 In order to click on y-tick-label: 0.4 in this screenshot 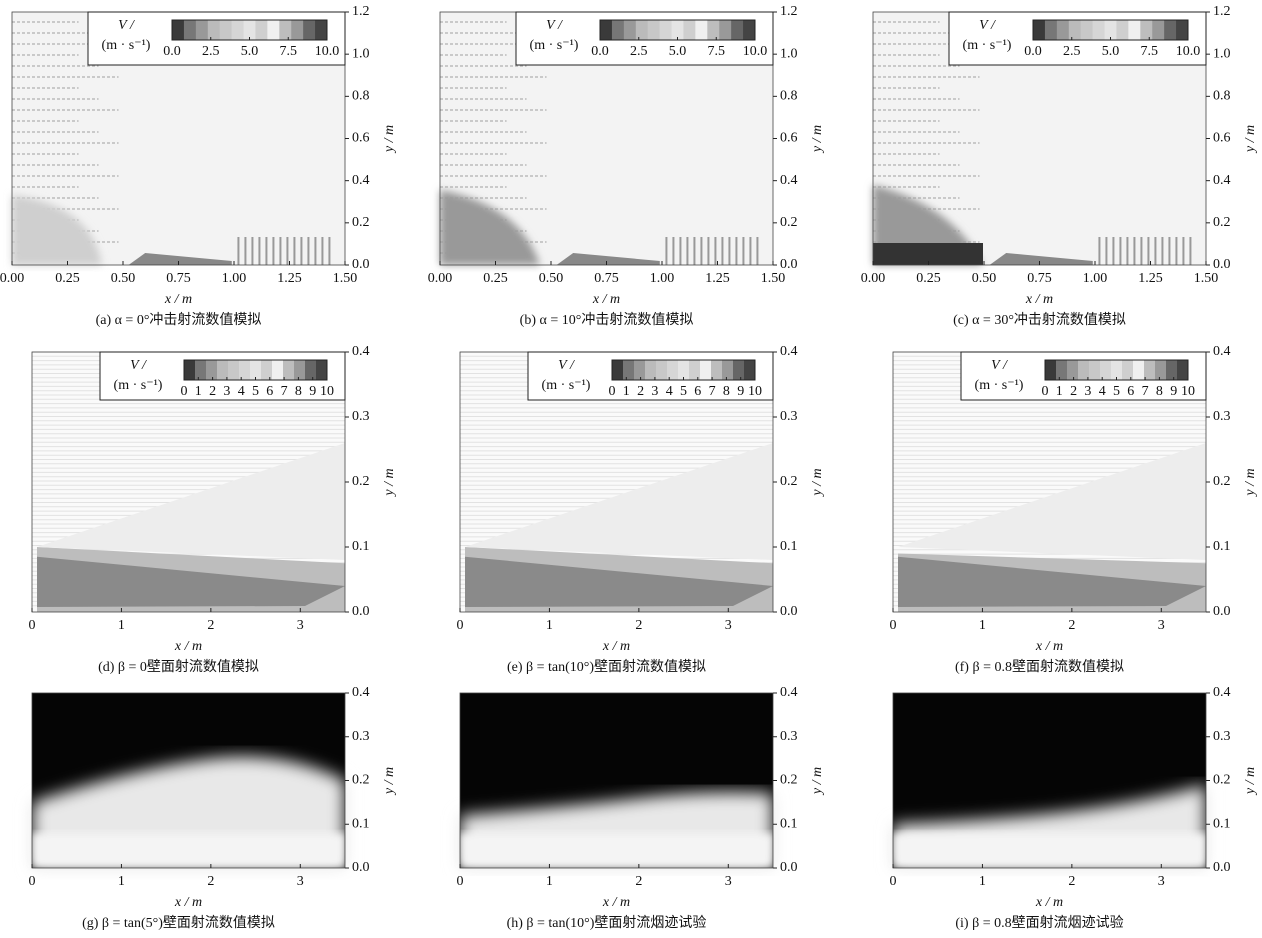, I will do `click(361, 692)`.